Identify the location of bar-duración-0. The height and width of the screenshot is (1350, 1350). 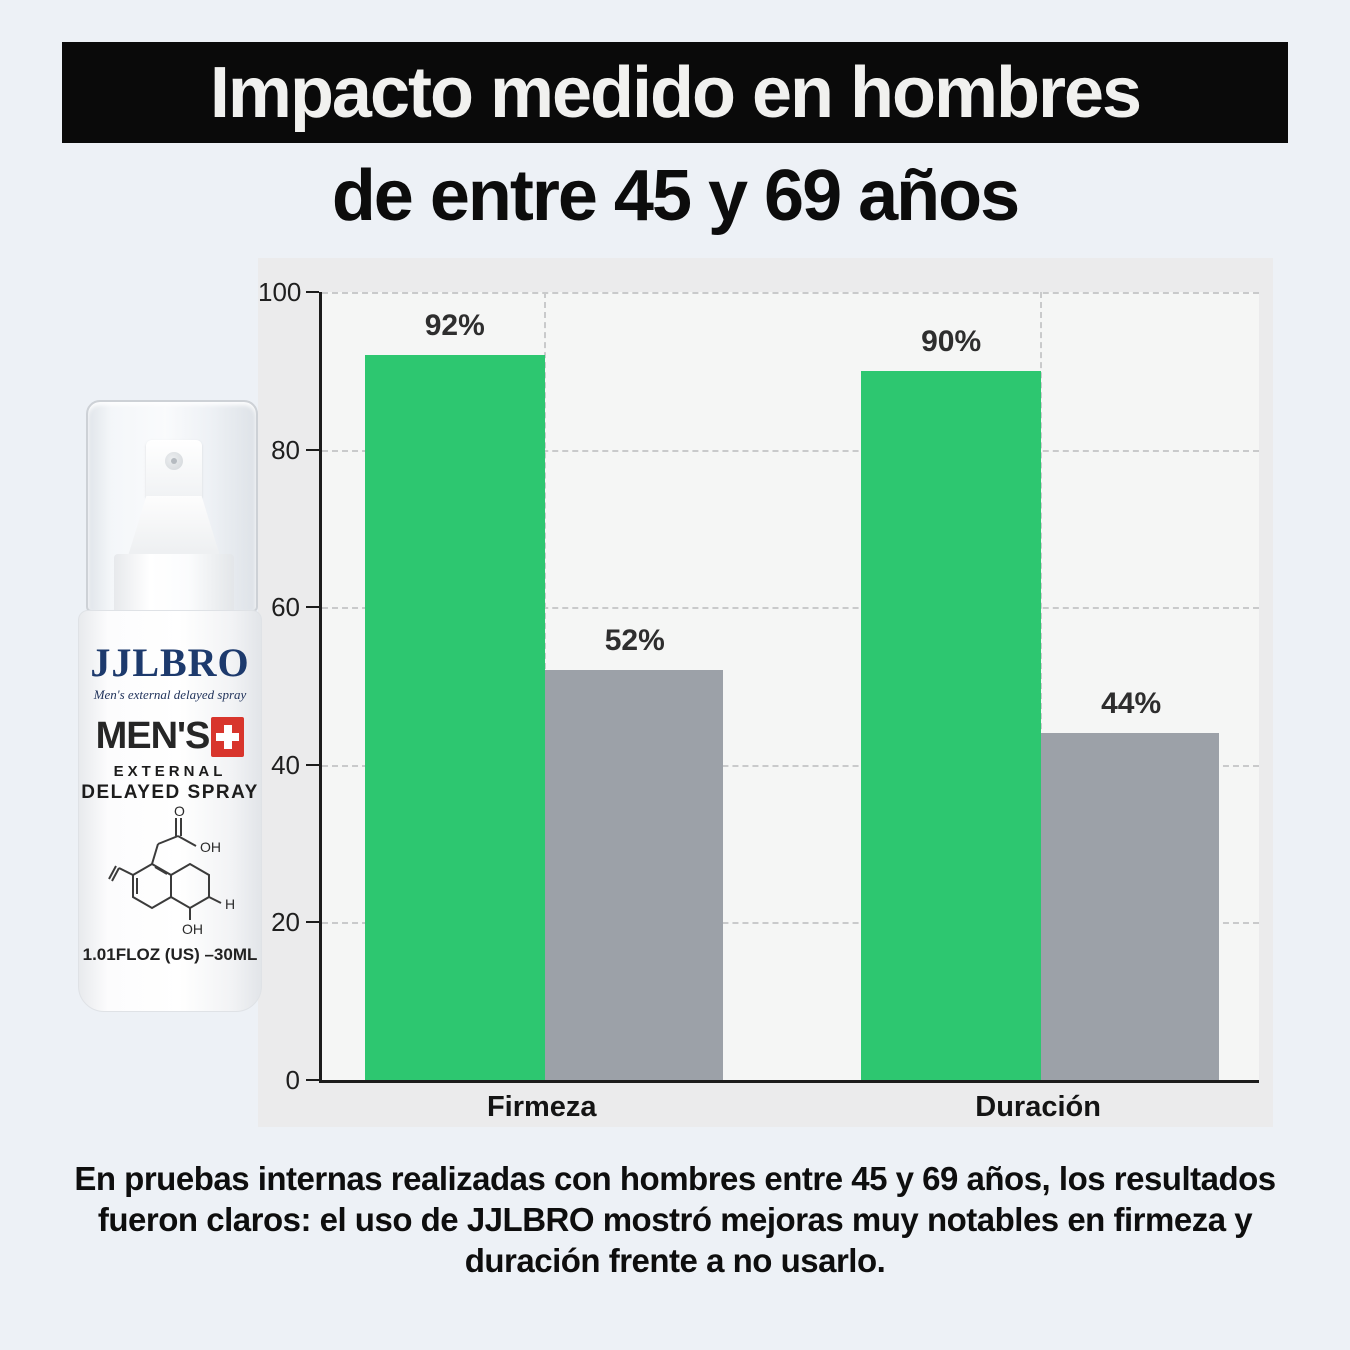
(951, 725).